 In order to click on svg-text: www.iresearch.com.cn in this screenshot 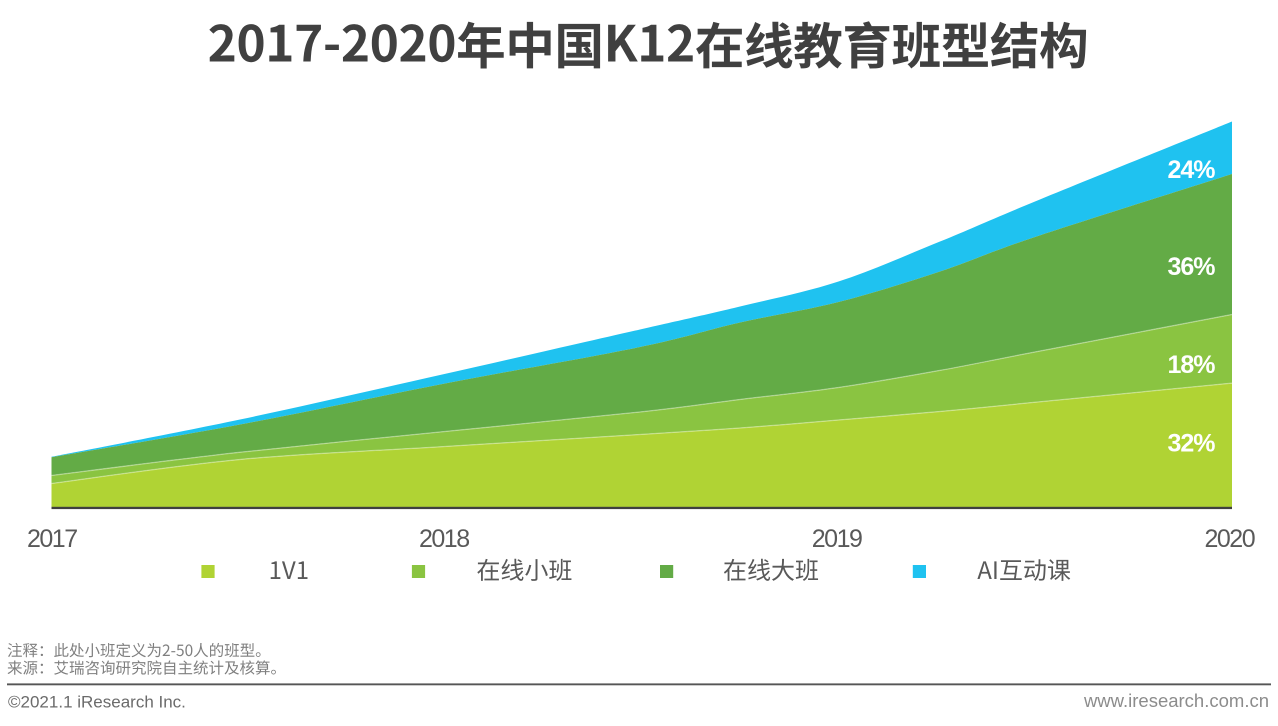, I will do `click(1176, 700)`.